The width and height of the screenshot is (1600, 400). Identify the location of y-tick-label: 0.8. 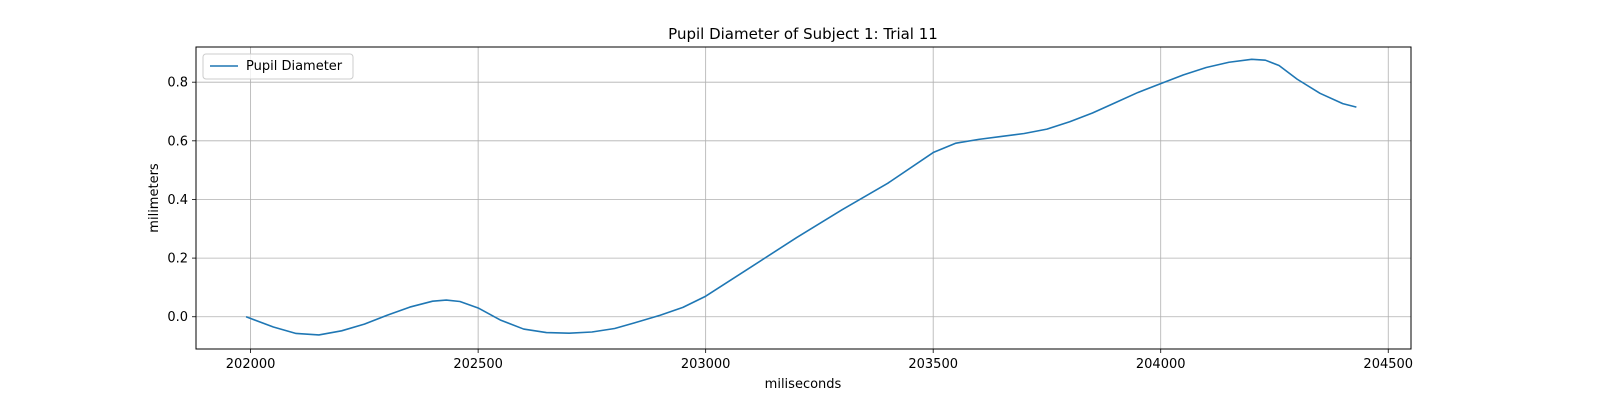
(177, 83).